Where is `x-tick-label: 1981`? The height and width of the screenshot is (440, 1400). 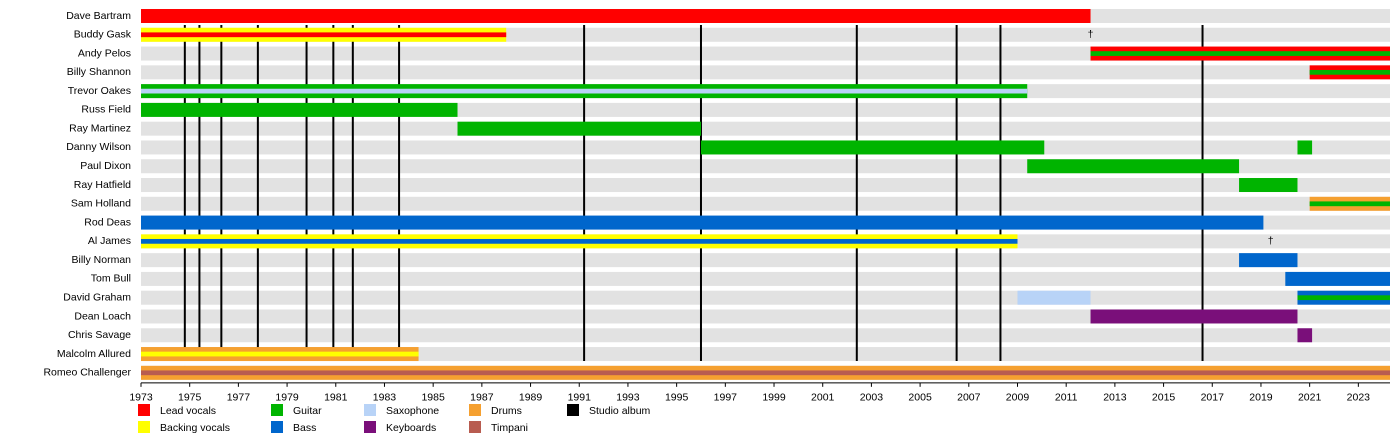
x-tick-label: 1981 is located at coordinates (336, 398).